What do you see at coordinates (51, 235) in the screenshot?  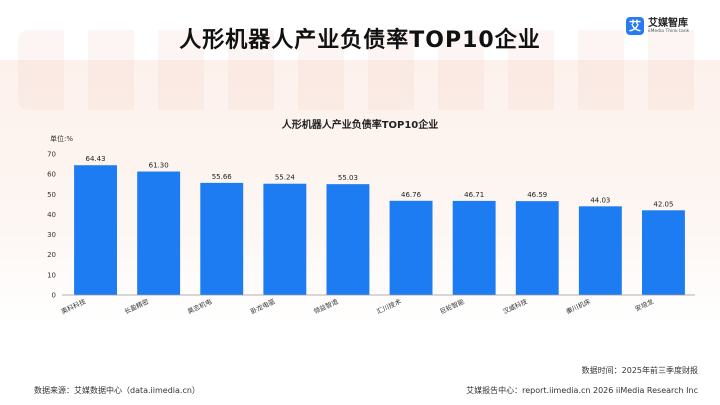 I see `y-tick-label: 30` at bounding box center [51, 235].